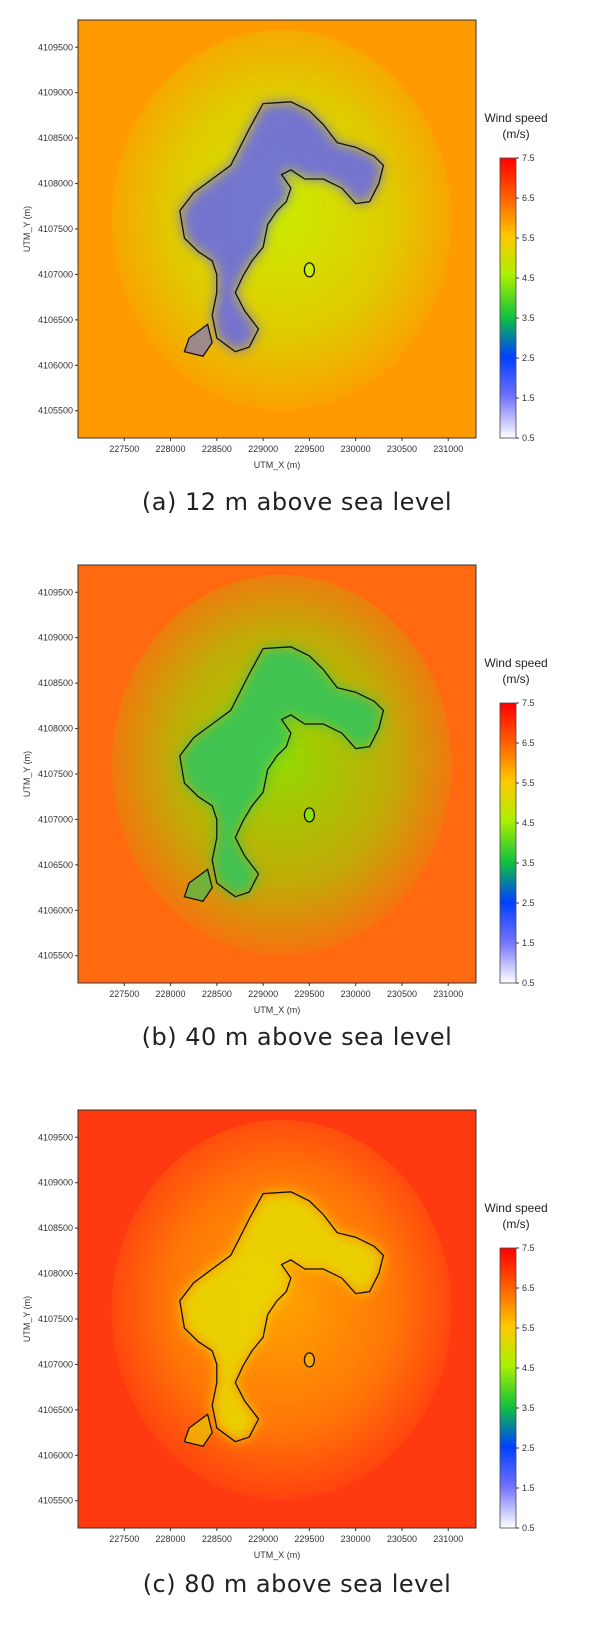 This screenshot has width=594, height=1636. What do you see at coordinates (297, 1584) in the screenshot?
I see `caption-c: (c) 80 m above sea level` at bounding box center [297, 1584].